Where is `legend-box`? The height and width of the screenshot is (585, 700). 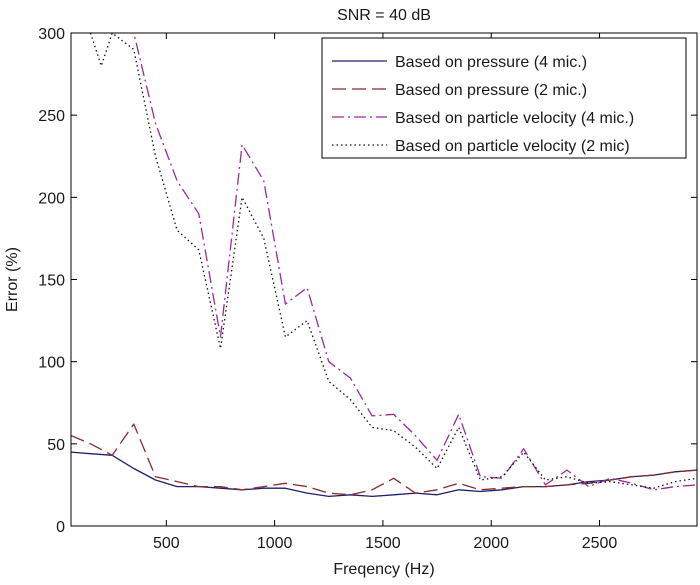 legend-box is located at coordinates (504, 98).